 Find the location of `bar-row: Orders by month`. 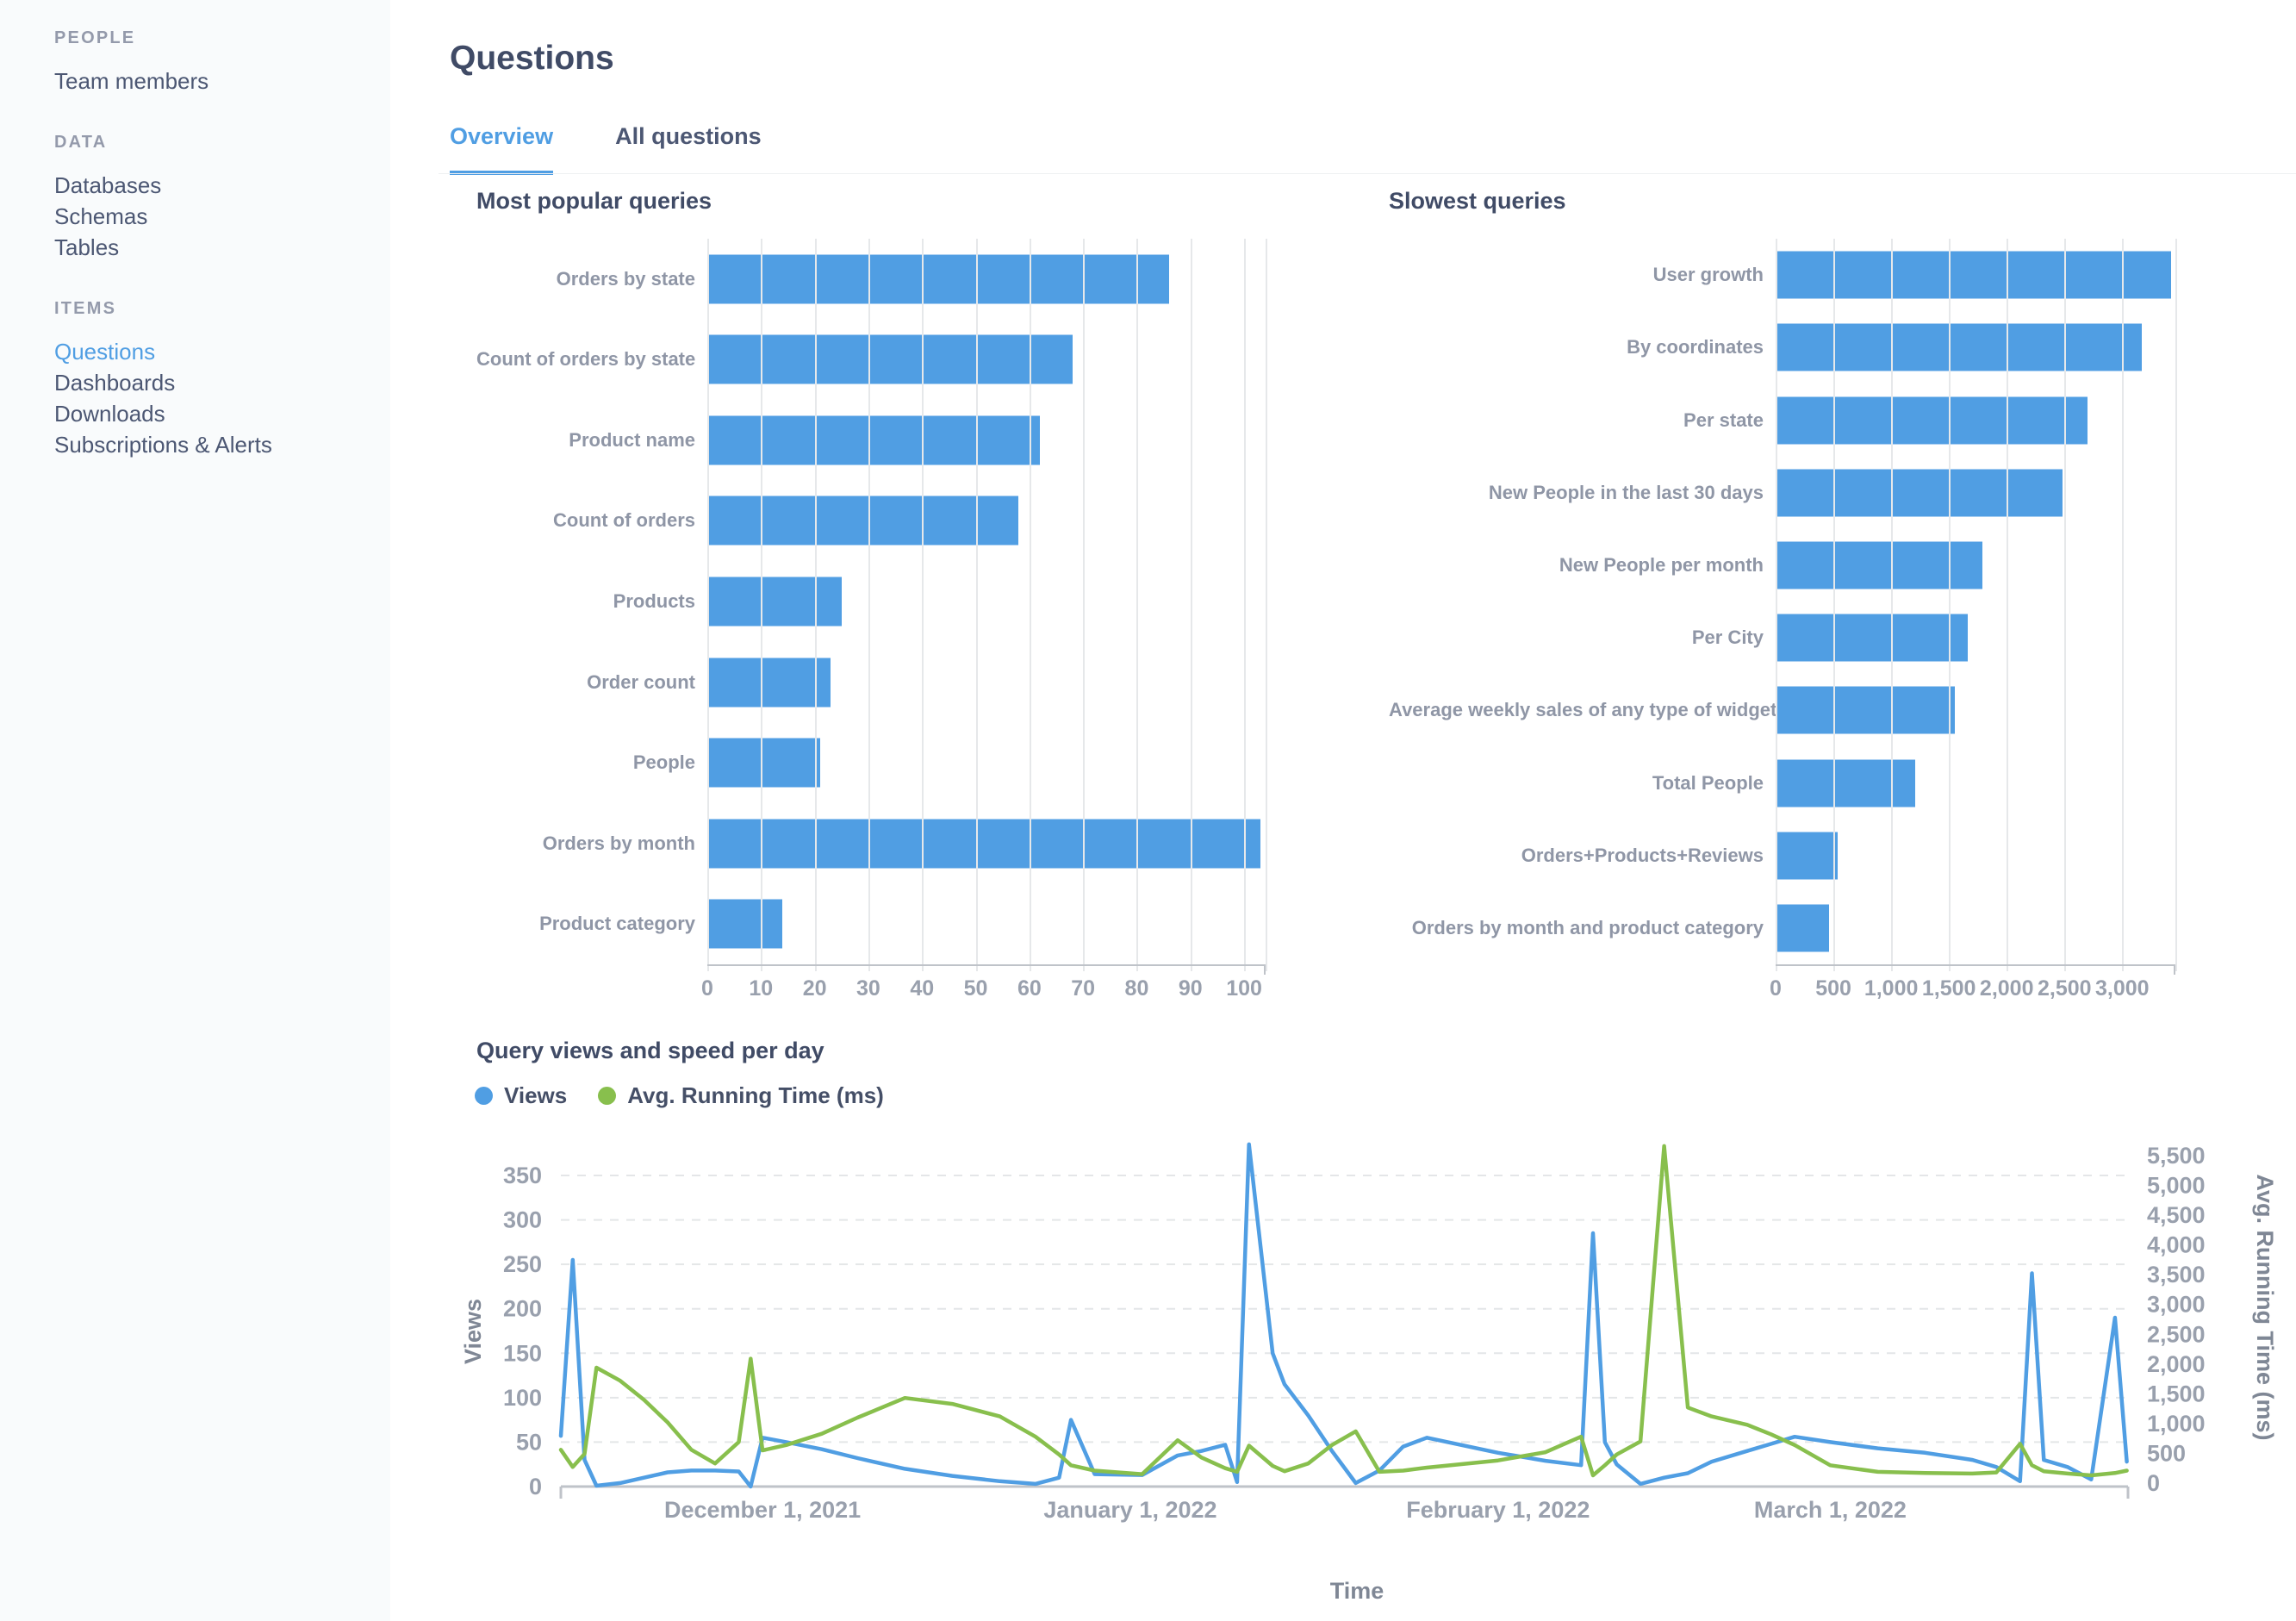

bar-row: Orders by month is located at coordinates (885, 843).